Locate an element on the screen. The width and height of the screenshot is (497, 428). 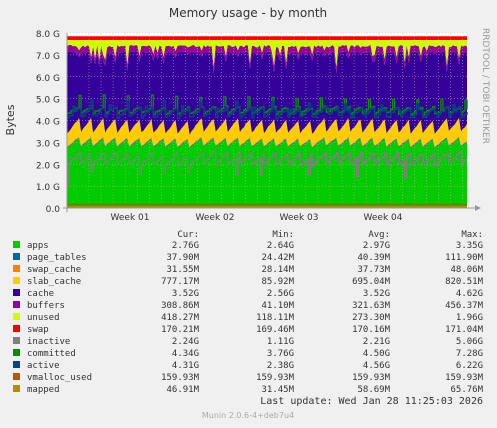
legend-row-mapped: mapped 46.91M 31.45M 58.69M 65.76M is located at coordinates (248, 390).